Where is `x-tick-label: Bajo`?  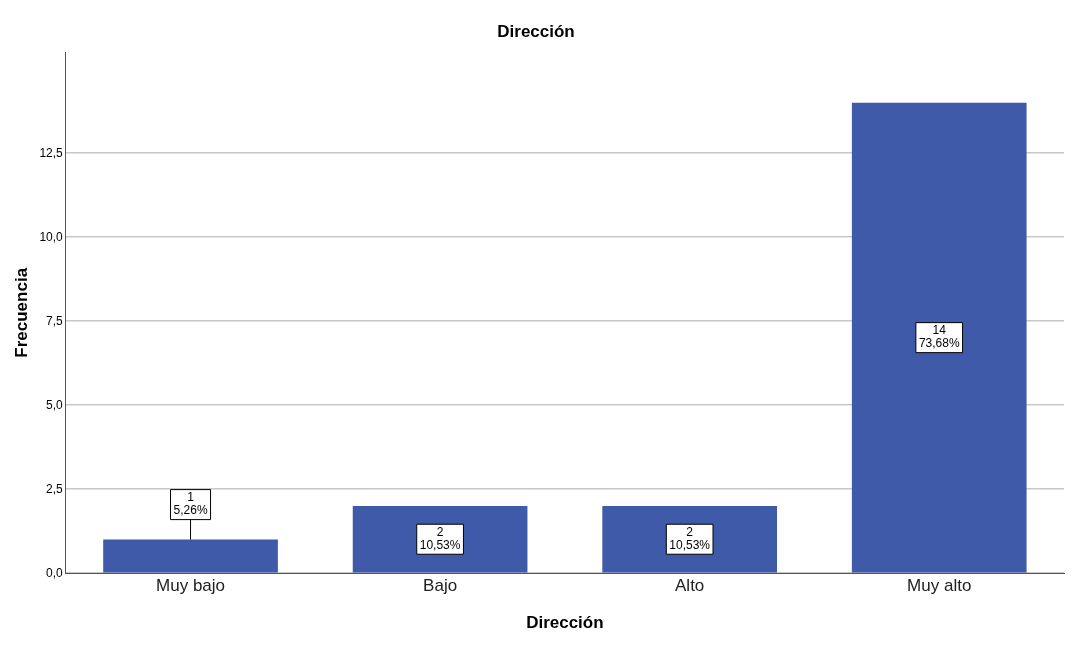 x-tick-label: Bajo is located at coordinates (440, 586).